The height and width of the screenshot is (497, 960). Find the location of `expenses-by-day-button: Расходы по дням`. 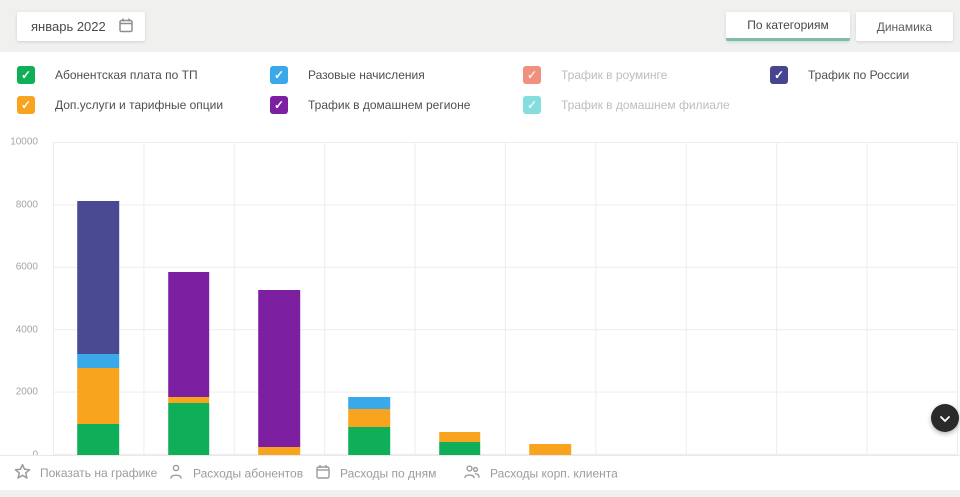

expenses-by-day-button: Расходы по дням is located at coordinates (375, 473).